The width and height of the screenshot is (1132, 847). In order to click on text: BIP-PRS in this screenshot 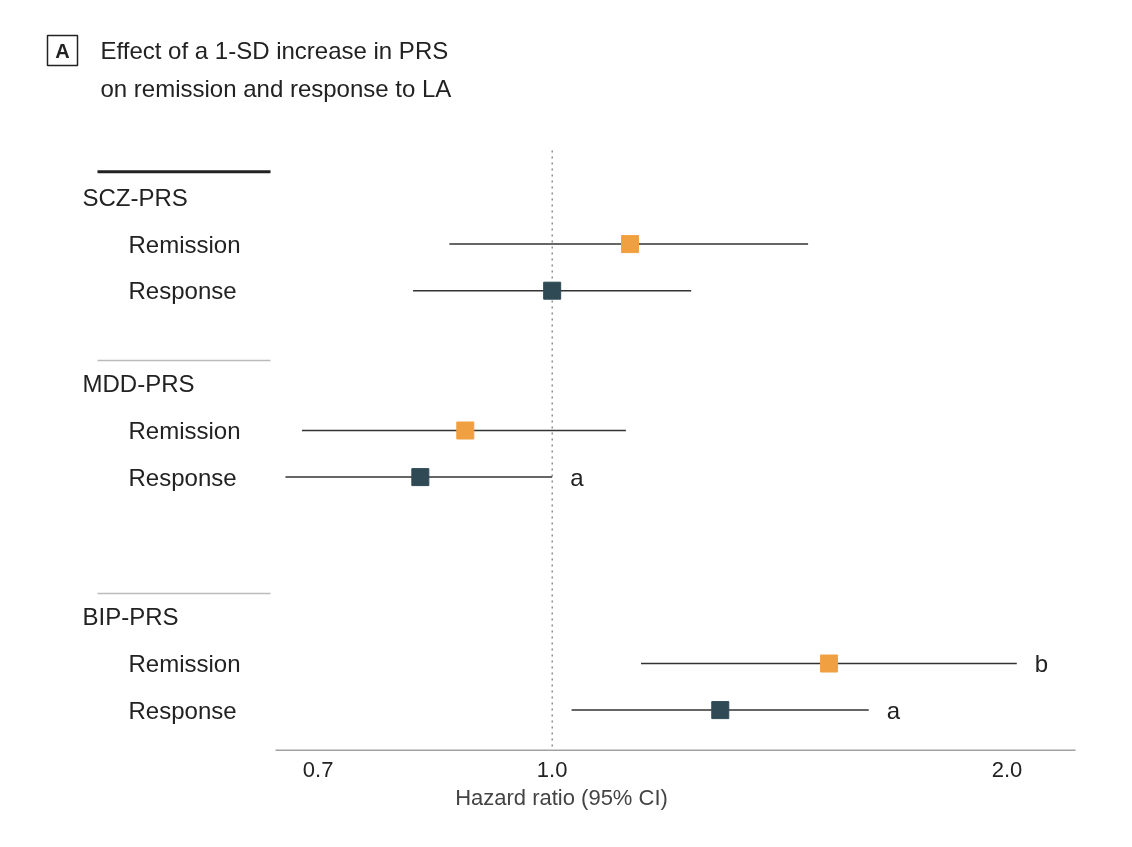, I will do `click(130, 617)`.